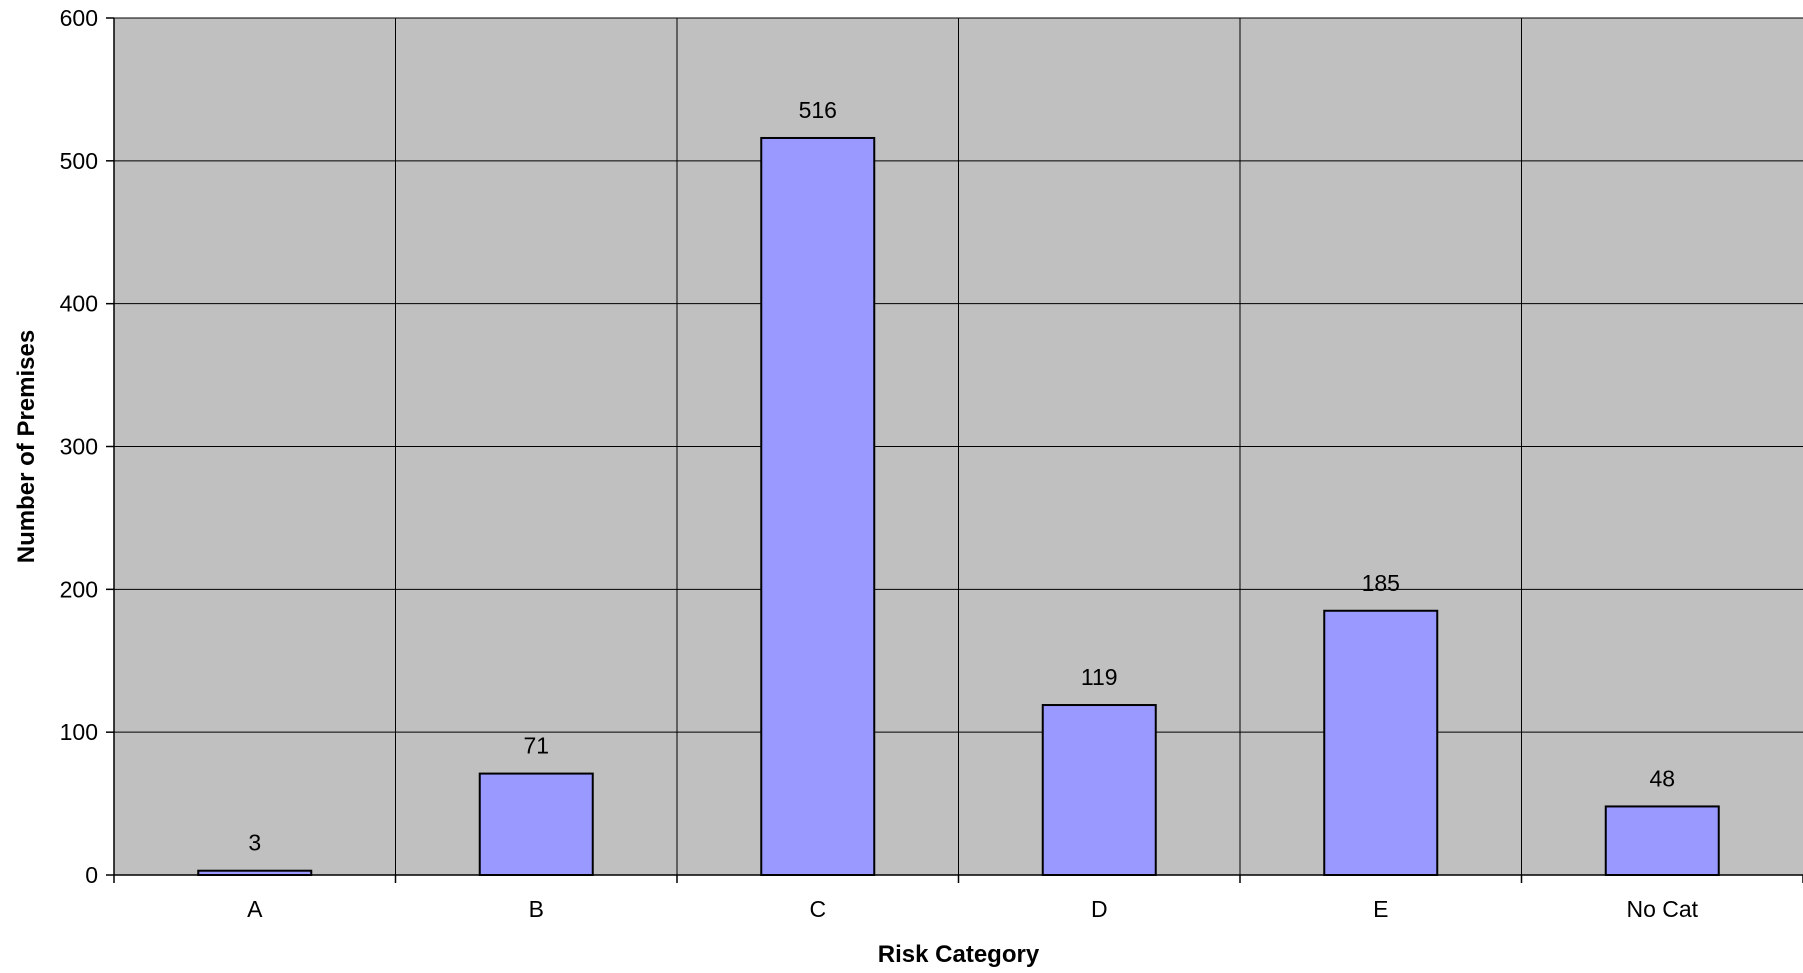 The width and height of the screenshot is (1803, 973). I want to click on x-axis-title: Risk Category, so click(959, 954).